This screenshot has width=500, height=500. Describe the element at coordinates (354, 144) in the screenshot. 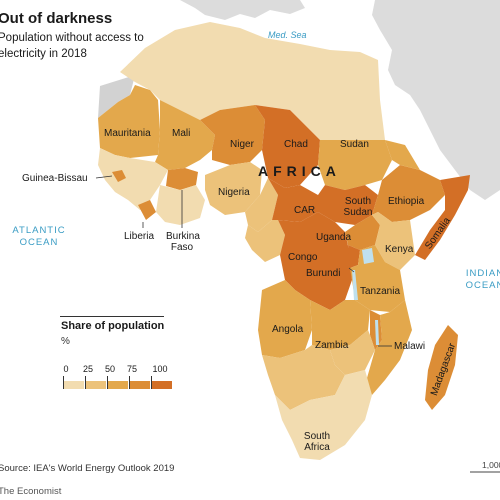

I see `label-sudan: Sudan` at that location.